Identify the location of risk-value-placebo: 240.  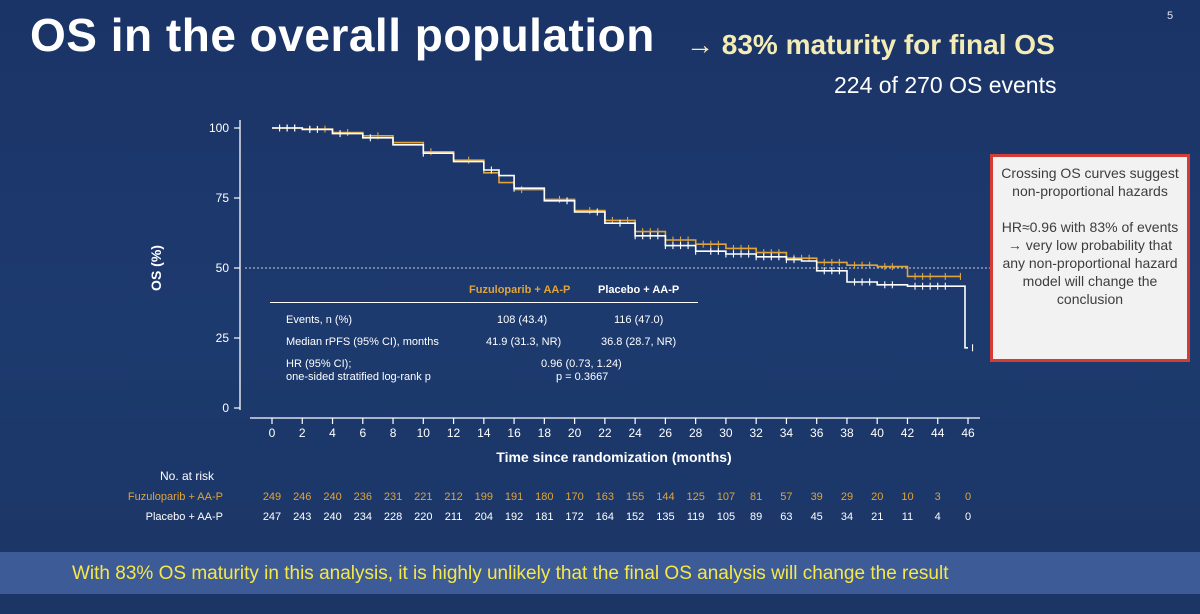
(332, 517).